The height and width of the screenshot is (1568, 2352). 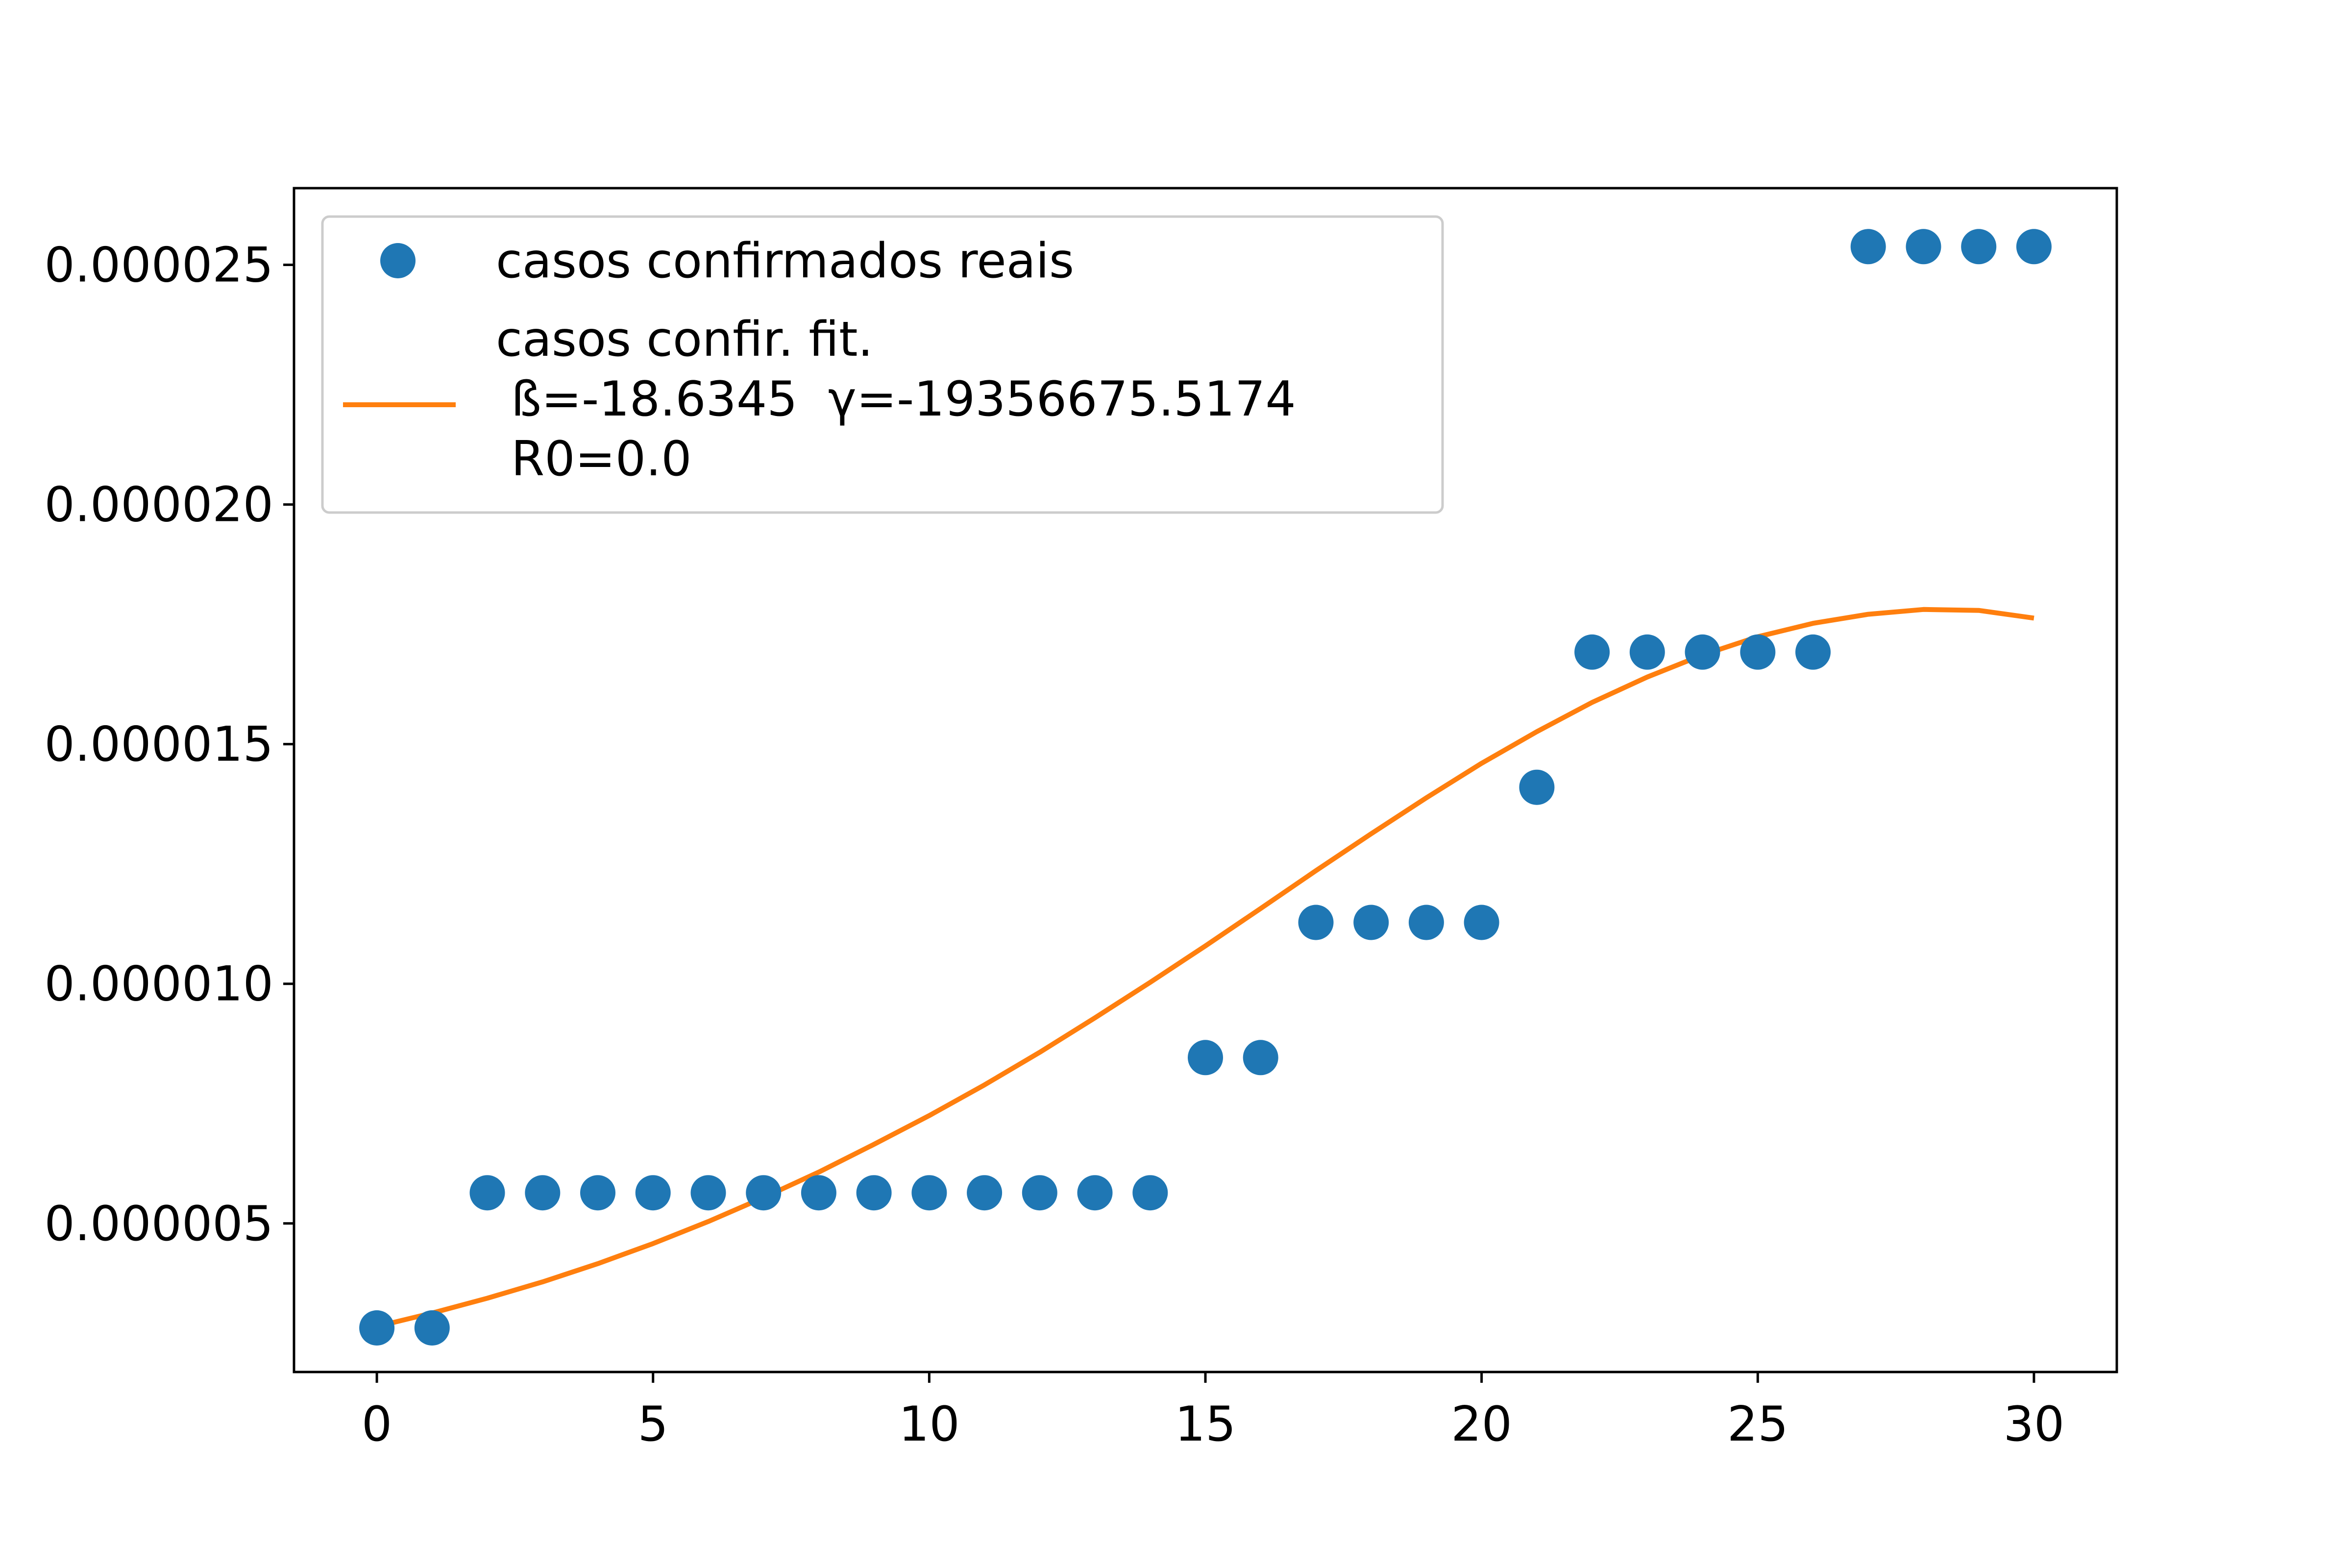 What do you see at coordinates (594, 459) in the screenshot?
I see `legend-label-fit-line-3: R0=0.0` at bounding box center [594, 459].